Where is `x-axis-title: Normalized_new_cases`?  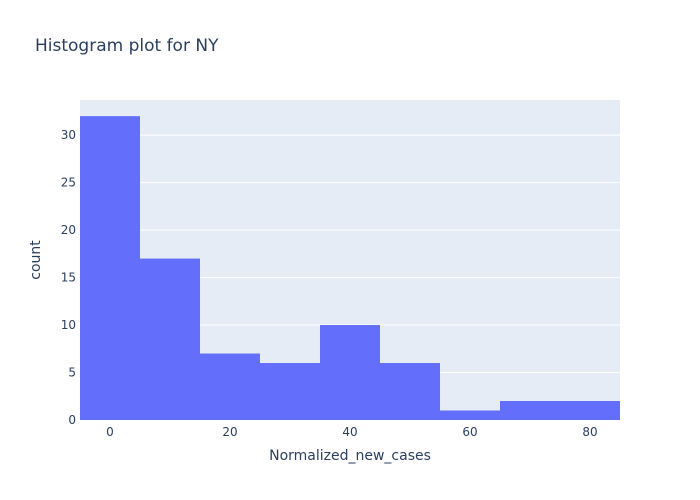 x-axis-title: Normalized_new_cases is located at coordinates (350, 456).